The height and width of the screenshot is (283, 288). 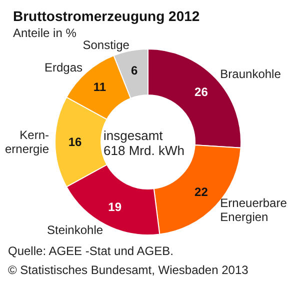 I want to click on slice-label: Erdgas, so click(x=63, y=67).